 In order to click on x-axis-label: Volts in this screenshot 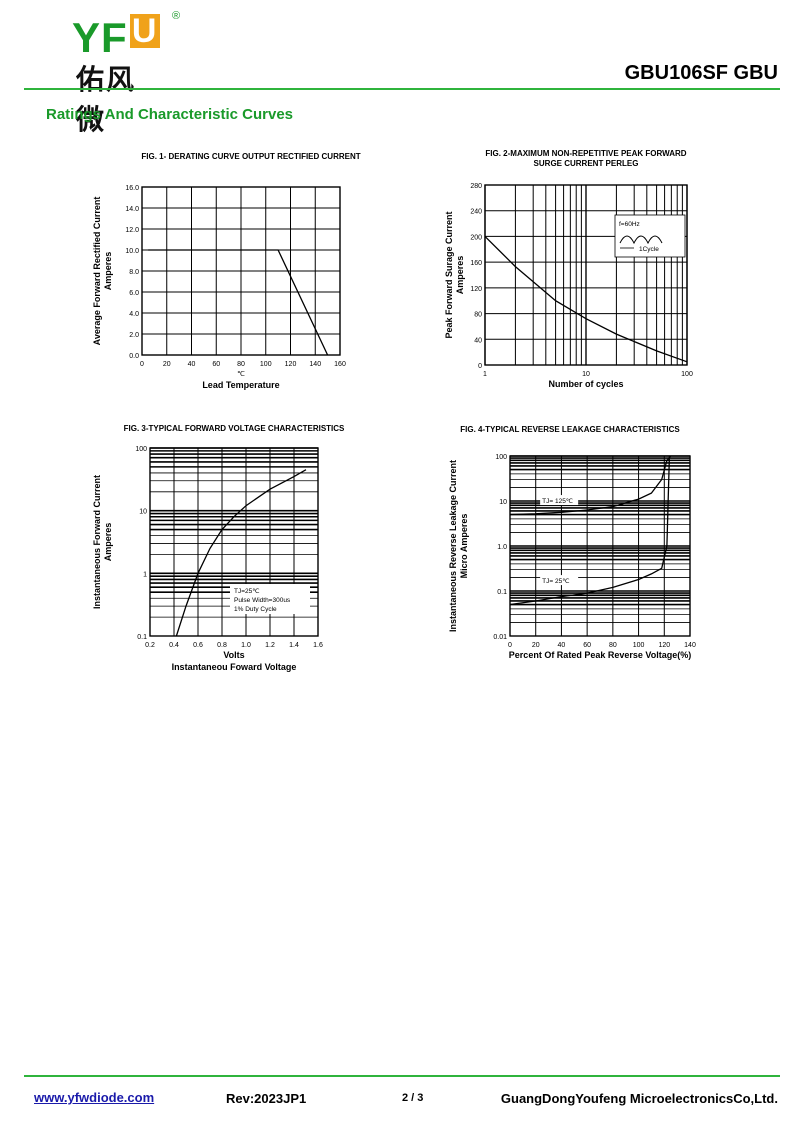, I will do `click(233, 655)`.